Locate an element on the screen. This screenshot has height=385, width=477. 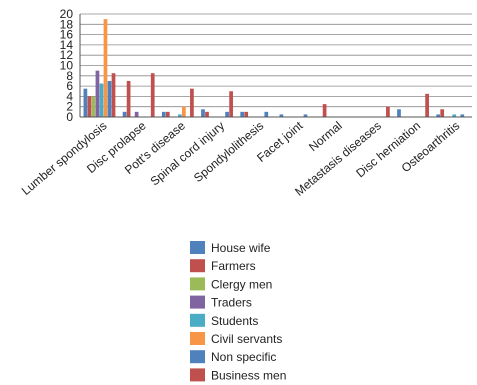
y-tick-label: 20 is located at coordinates (67, 14).